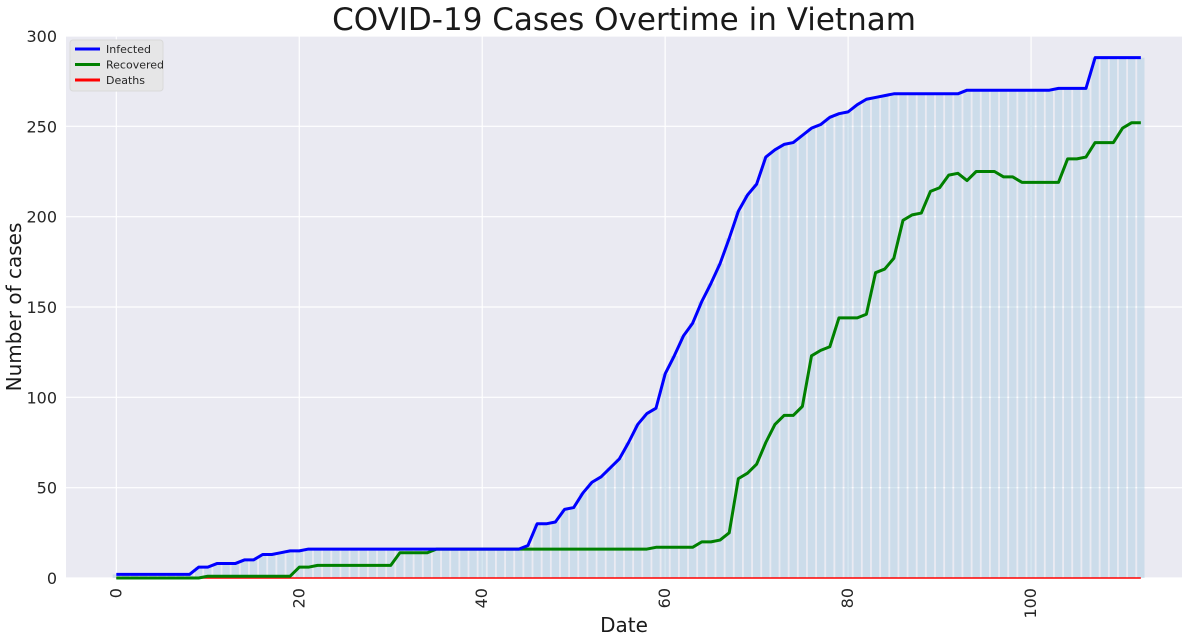  What do you see at coordinates (1030, 603) in the screenshot?
I see `x-tick-label: 100` at bounding box center [1030, 603].